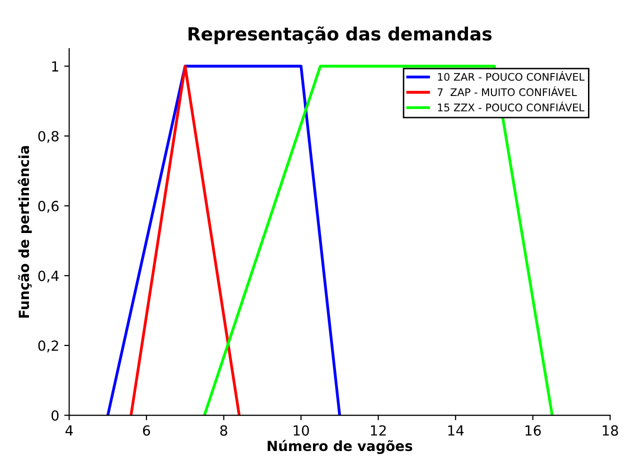 The width and height of the screenshot is (629, 464). Describe the element at coordinates (55, 415) in the screenshot. I see `y-tick-label: 0` at that location.